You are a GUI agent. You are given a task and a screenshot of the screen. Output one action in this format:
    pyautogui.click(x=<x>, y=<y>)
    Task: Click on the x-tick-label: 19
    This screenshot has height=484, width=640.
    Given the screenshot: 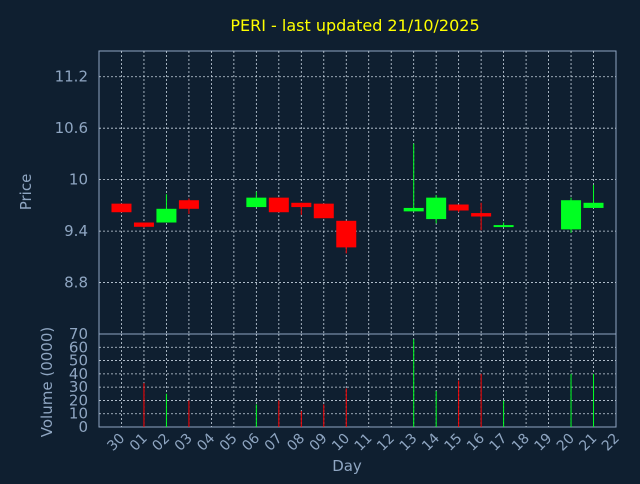 What is the action you would take?
    pyautogui.click(x=543, y=443)
    